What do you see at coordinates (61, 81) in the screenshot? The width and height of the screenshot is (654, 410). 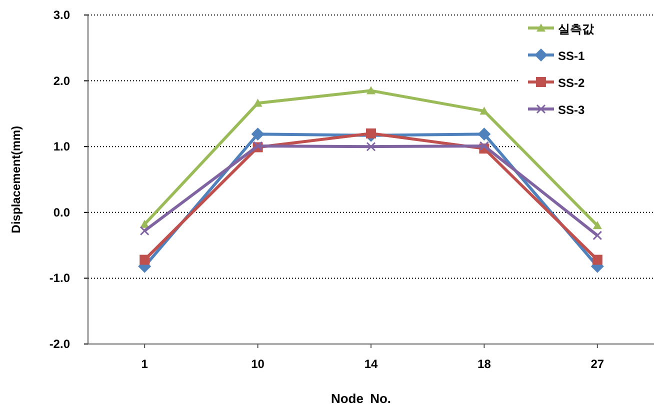 I see `y-tick-label: 2.0` at bounding box center [61, 81].